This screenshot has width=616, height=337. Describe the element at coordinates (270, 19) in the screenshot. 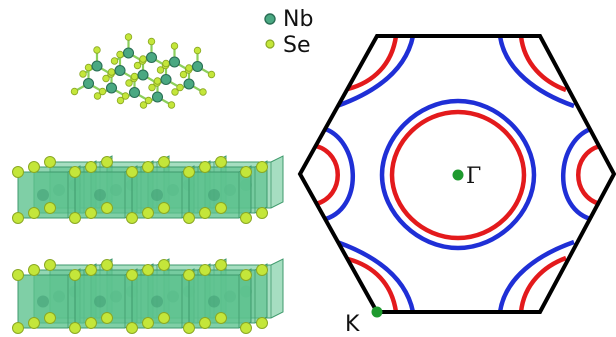

I see `nb-atom-icon` at that location.